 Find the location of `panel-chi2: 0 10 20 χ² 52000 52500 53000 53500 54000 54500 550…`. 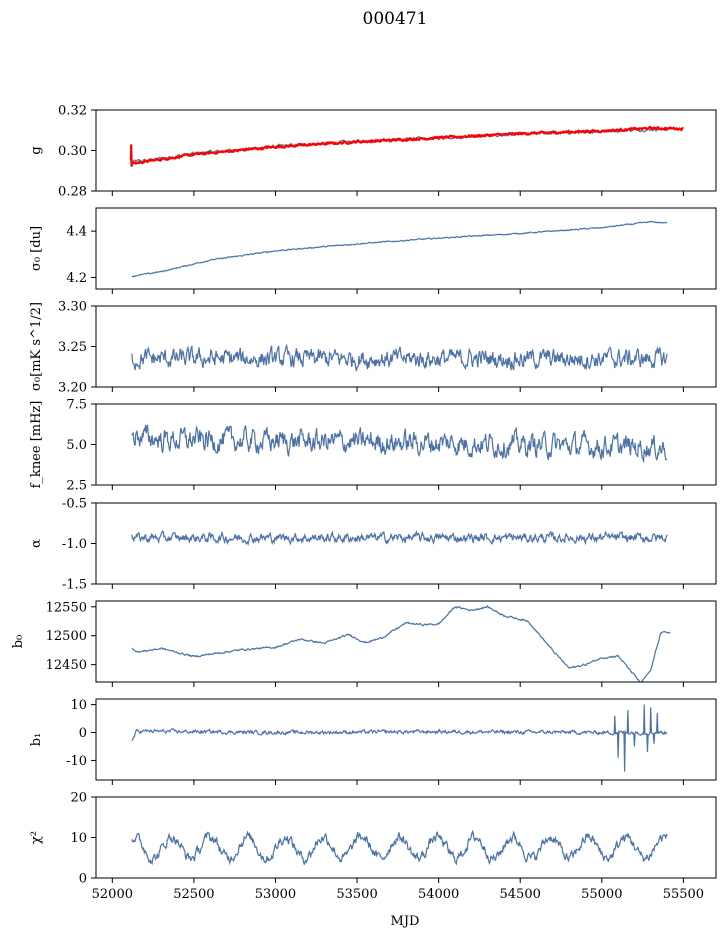

panel-chi2: 0 10 20 χ² 52000 52500 53000 53500 54000 54500 550… is located at coordinates (373, 846).